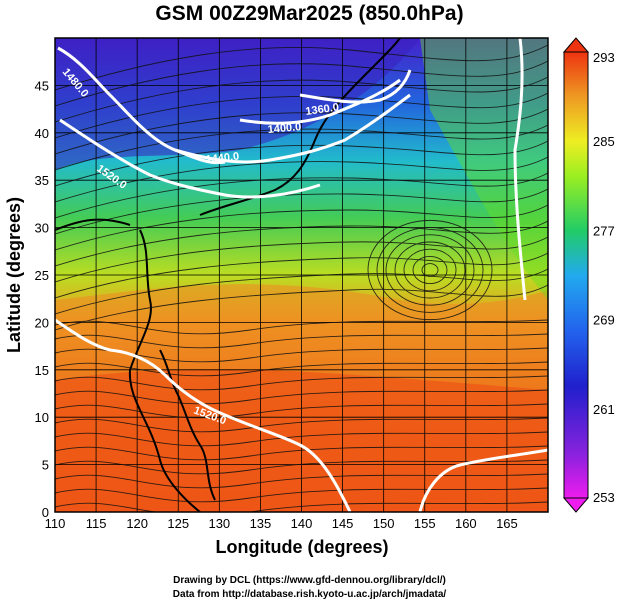 This screenshot has width=619, height=605. I want to click on y-tick-label: 0, so click(45, 512).